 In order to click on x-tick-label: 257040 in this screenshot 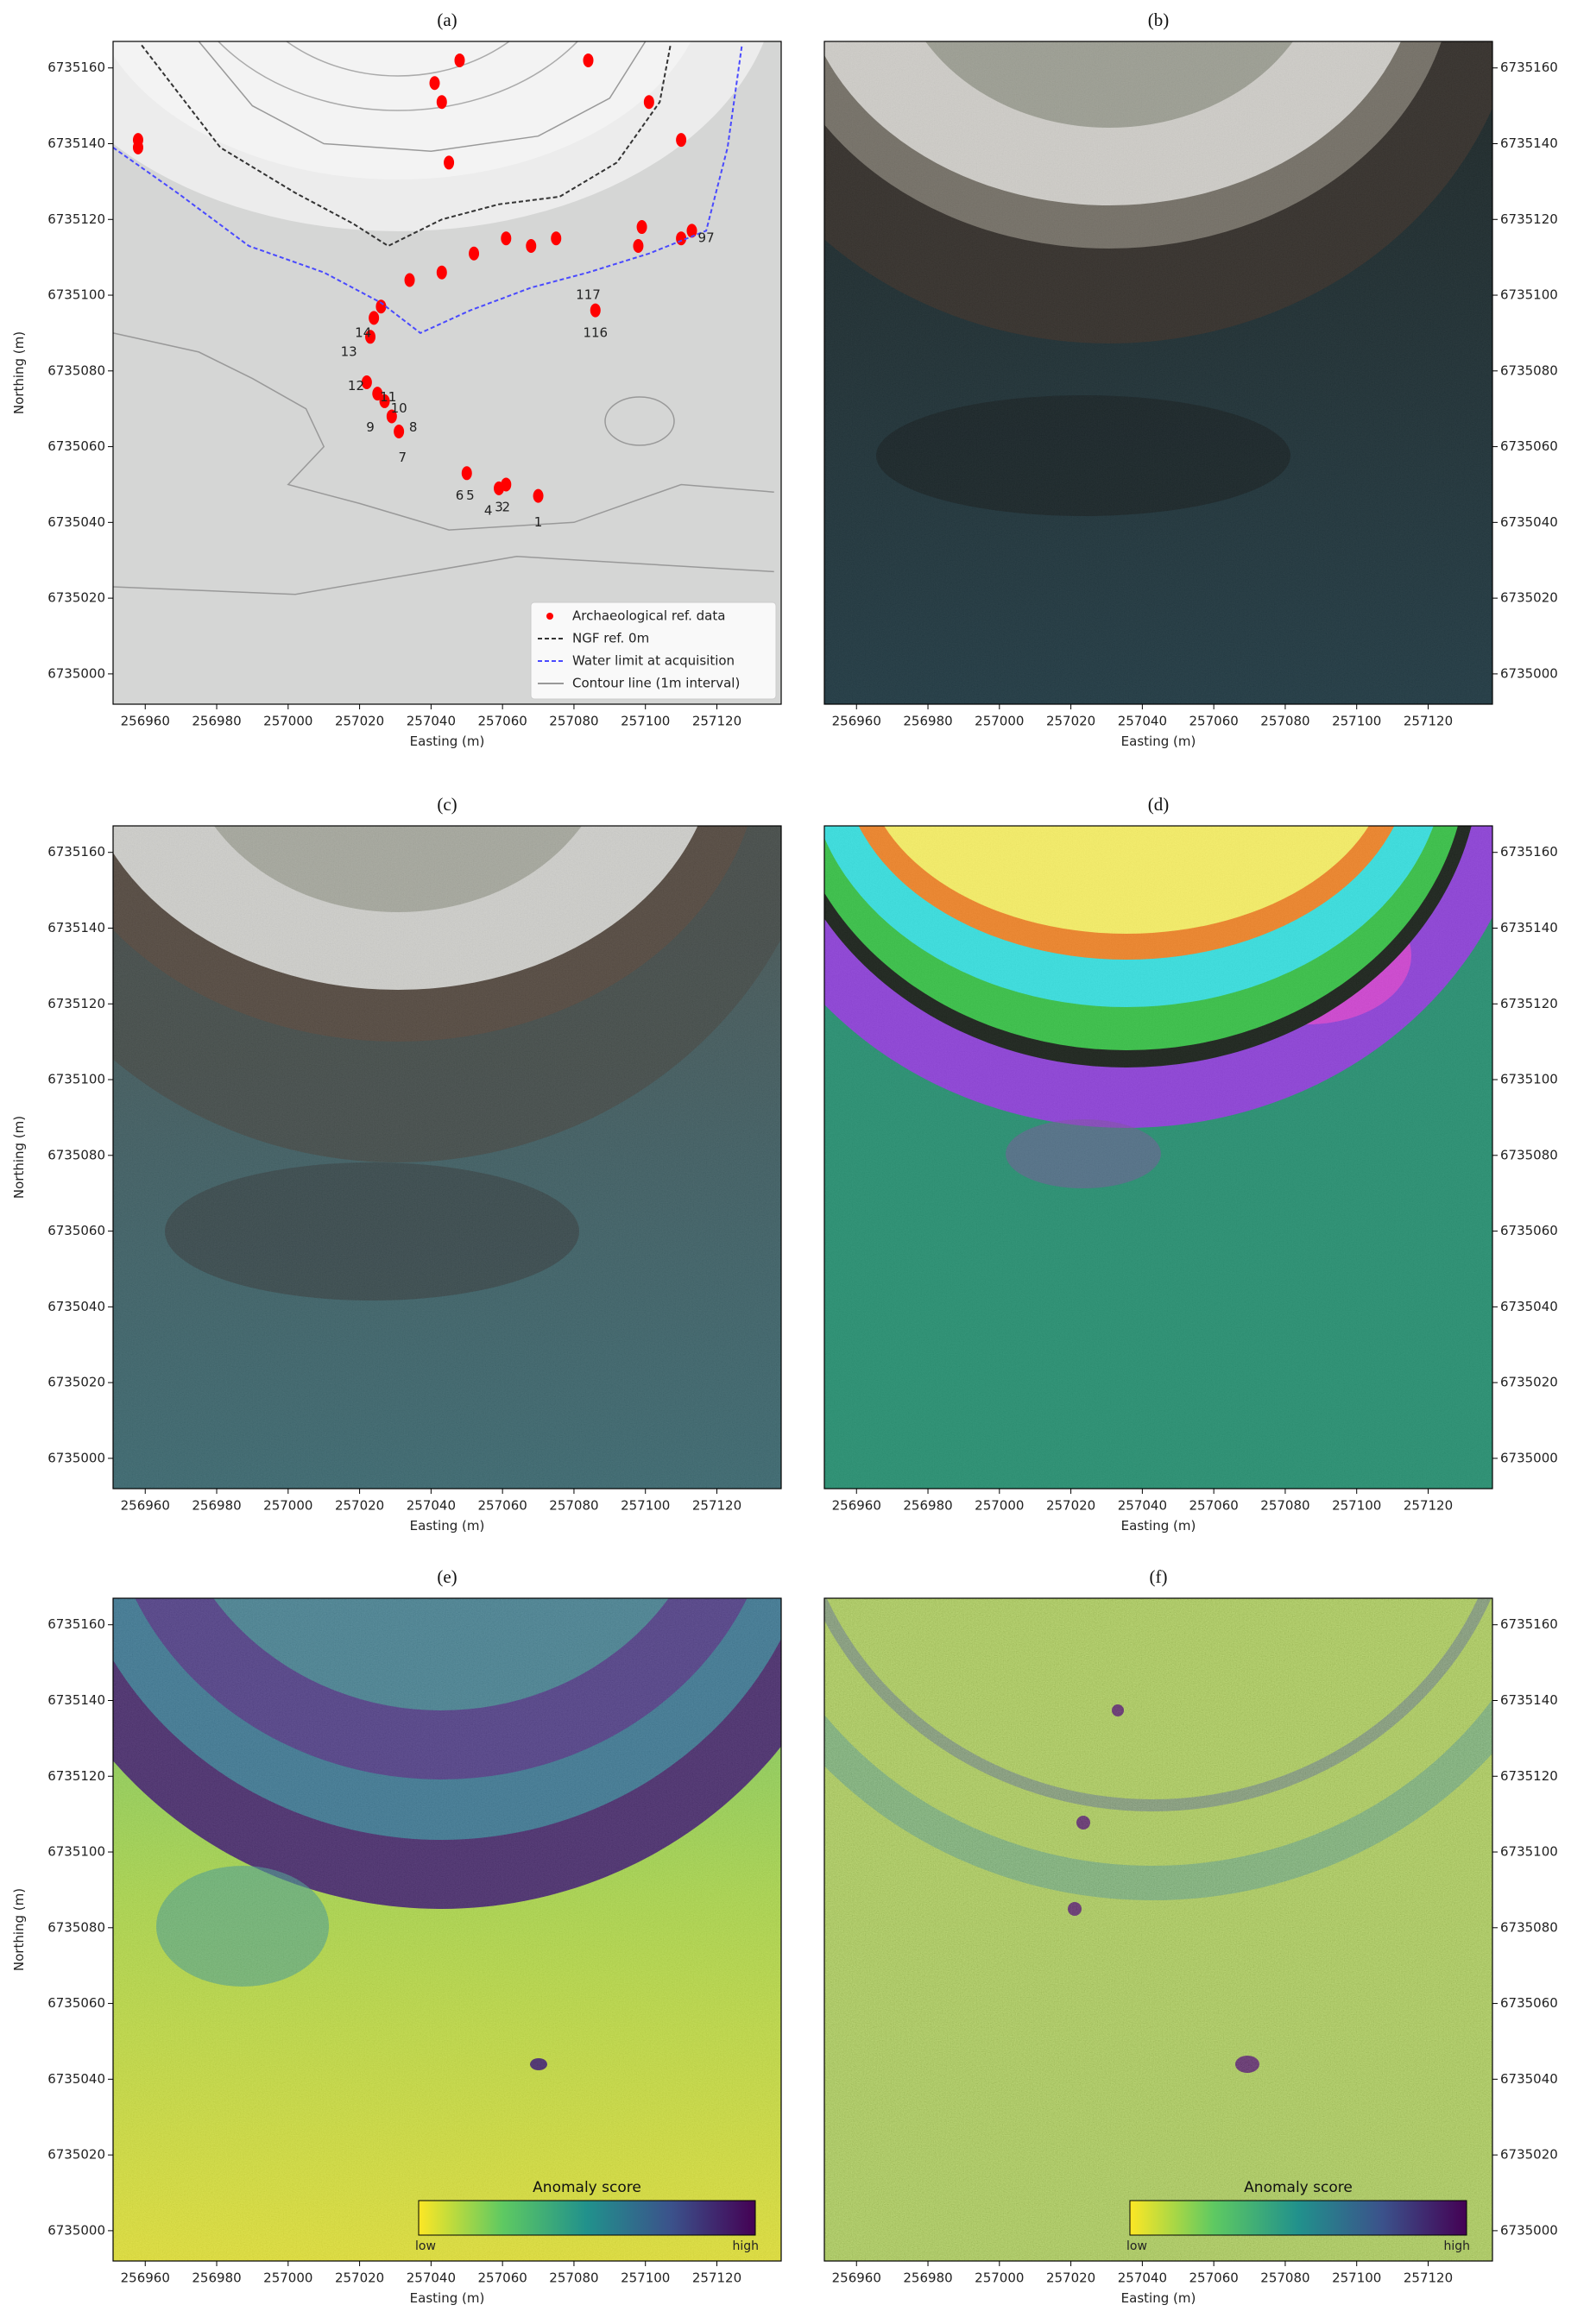, I will do `click(431, 2278)`.